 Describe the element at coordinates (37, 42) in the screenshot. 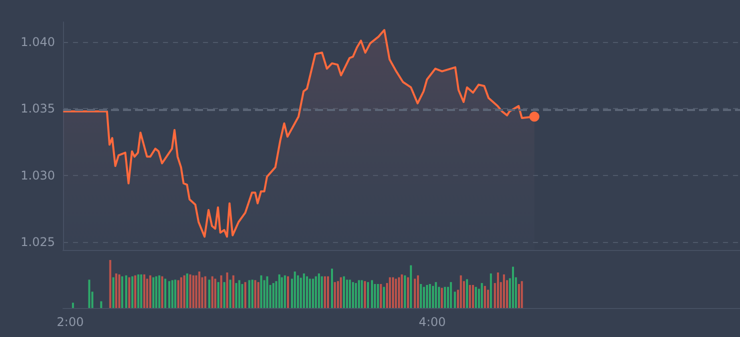

I see `y-tick-label: 1.040` at that location.